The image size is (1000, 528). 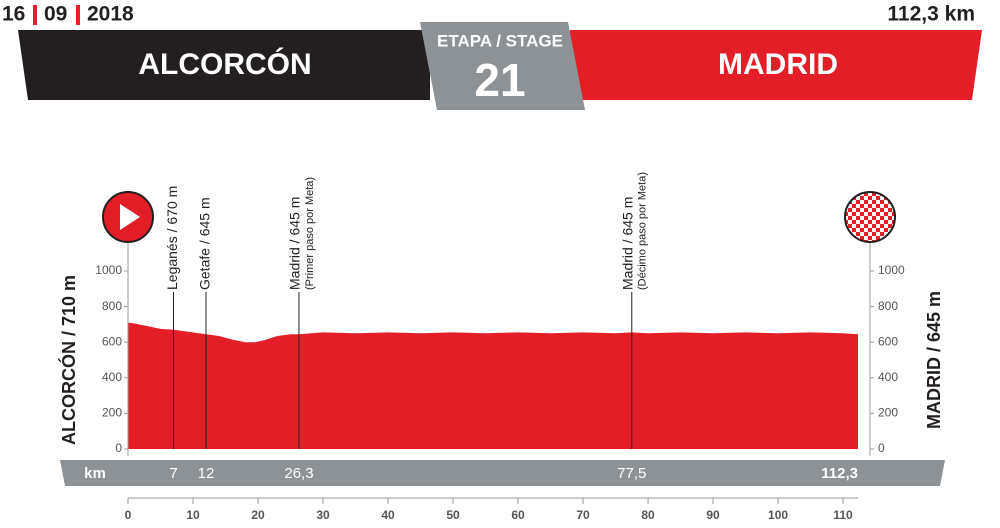 I want to click on stage-number: 21, so click(x=499, y=80).